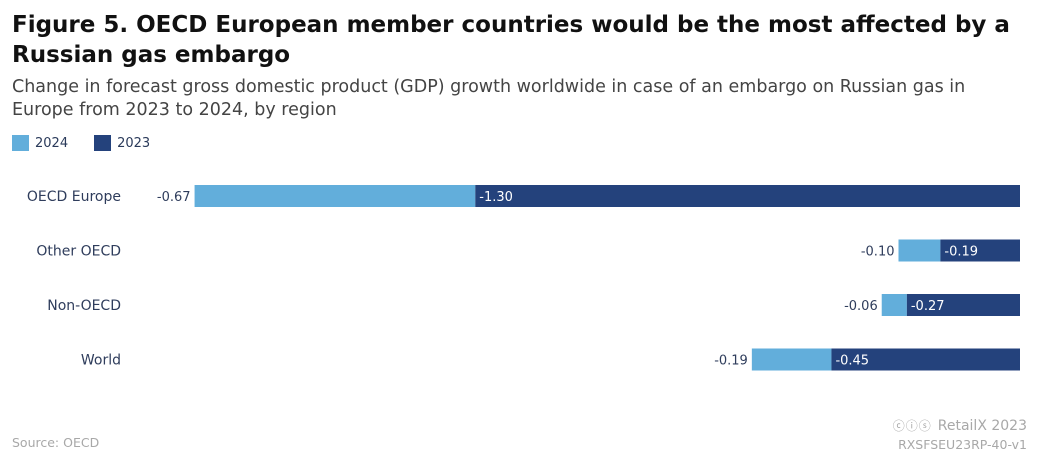  What do you see at coordinates (791, 359) in the screenshot?
I see `bar-2024-world` at bounding box center [791, 359].